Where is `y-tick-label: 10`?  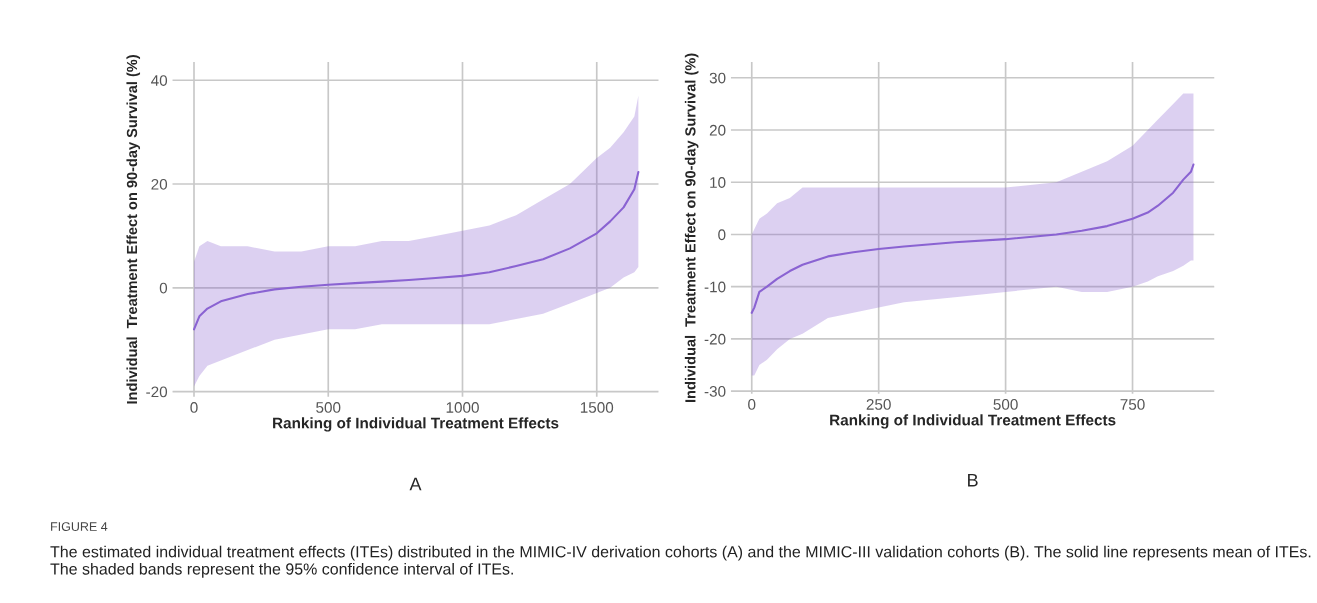
y-tick-label: 10 is located at coordinates (718, 182).